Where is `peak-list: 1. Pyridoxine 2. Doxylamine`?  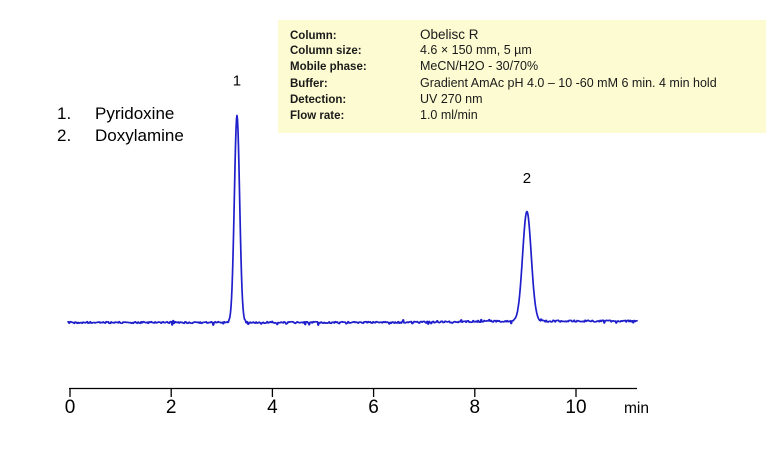
peak-list: 1. Pyridoxine 2. Doxylamine is located at coordinates (120, 125).